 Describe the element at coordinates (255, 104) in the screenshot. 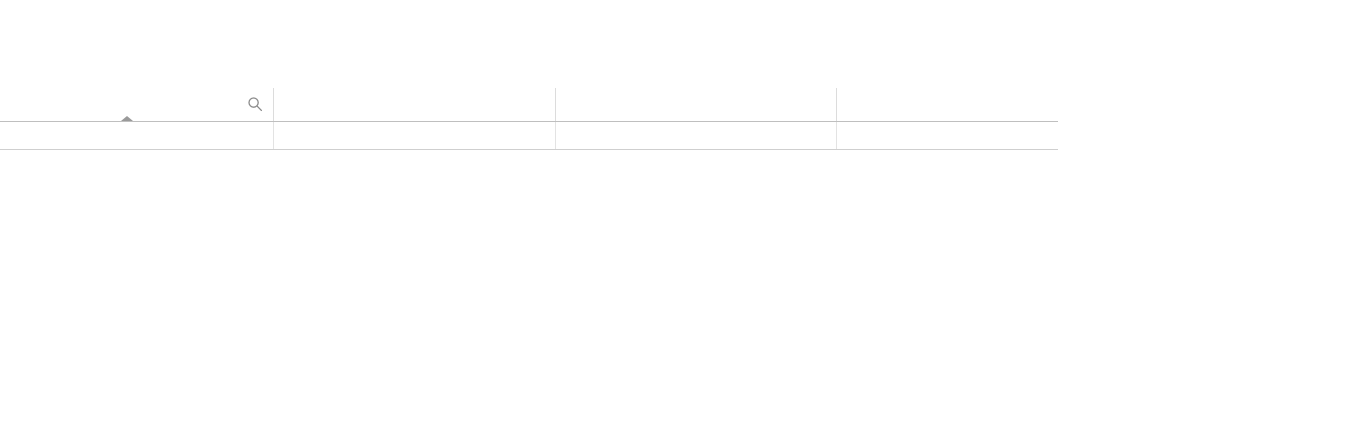

I see `search-icon` at that location.